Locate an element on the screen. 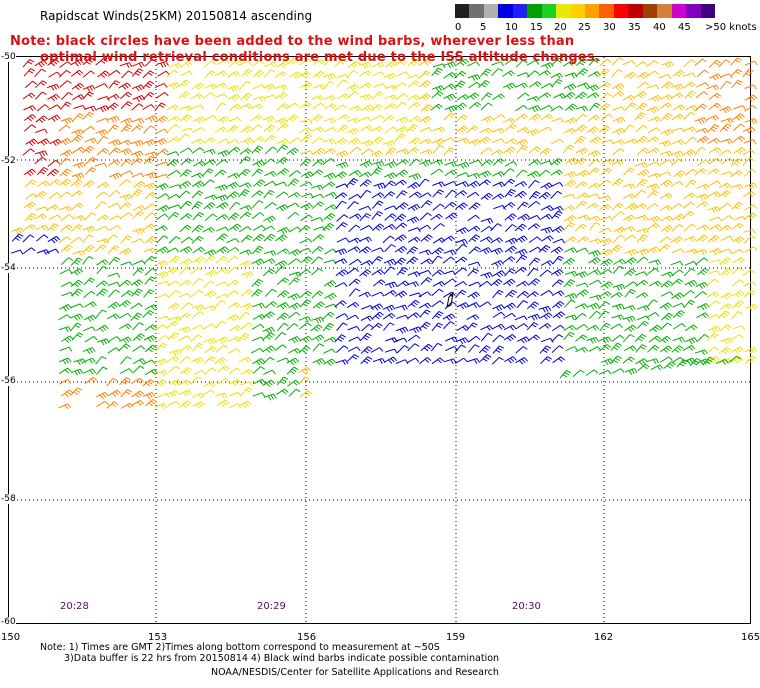 This screenshot has height=688, width=760. legend-label: >50 knots is located at coordinates (731, 27).